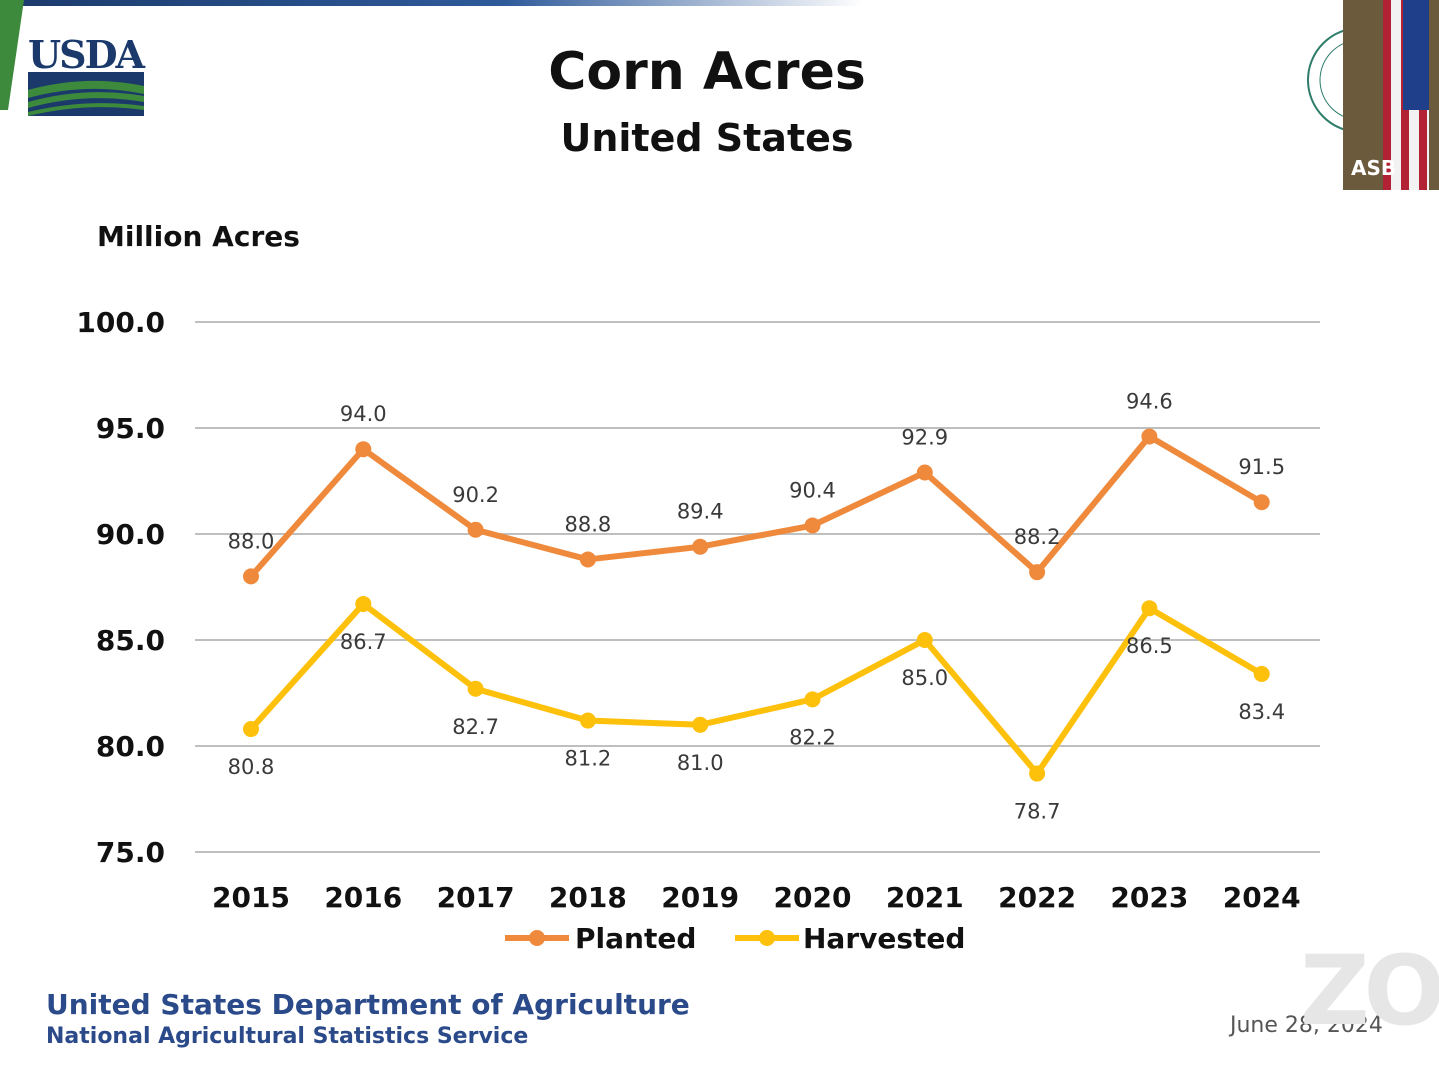 Image resolution: width=1439 pixels, height=1079 pixels. I want to click on x-tick-label: 2019, so click(700, 897).